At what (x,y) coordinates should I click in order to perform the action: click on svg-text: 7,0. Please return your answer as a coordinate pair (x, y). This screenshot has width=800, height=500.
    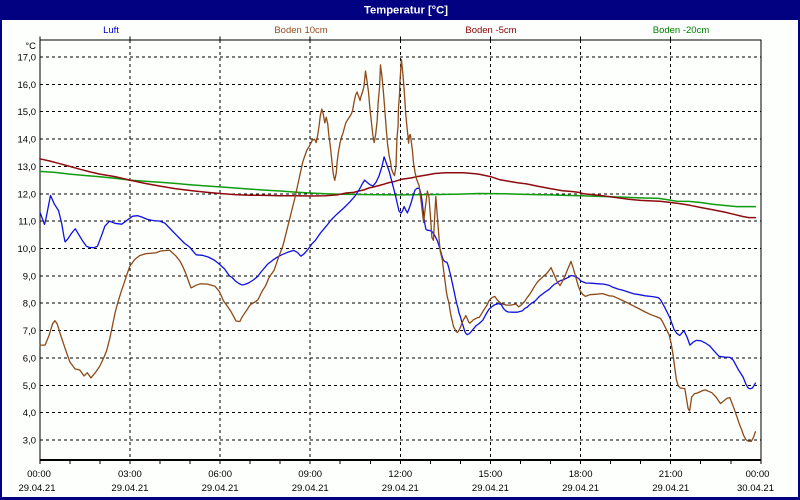
    Looking at the image, I should click on (29, 331).